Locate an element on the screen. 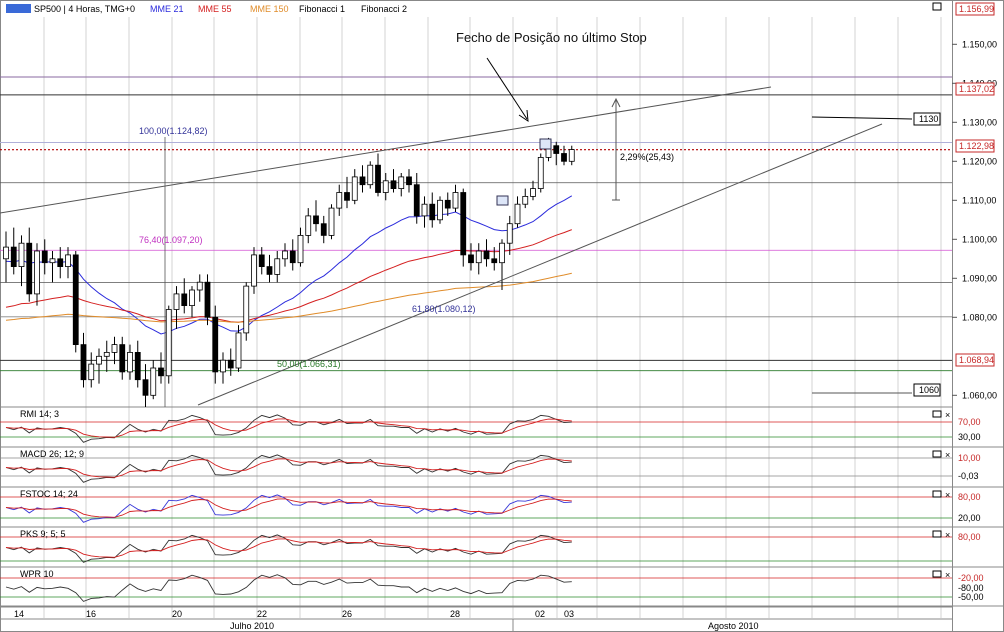  wpr-pane: WPR 10 × -20,00 -50,00-80,00 is located at coordinates (502, 588).